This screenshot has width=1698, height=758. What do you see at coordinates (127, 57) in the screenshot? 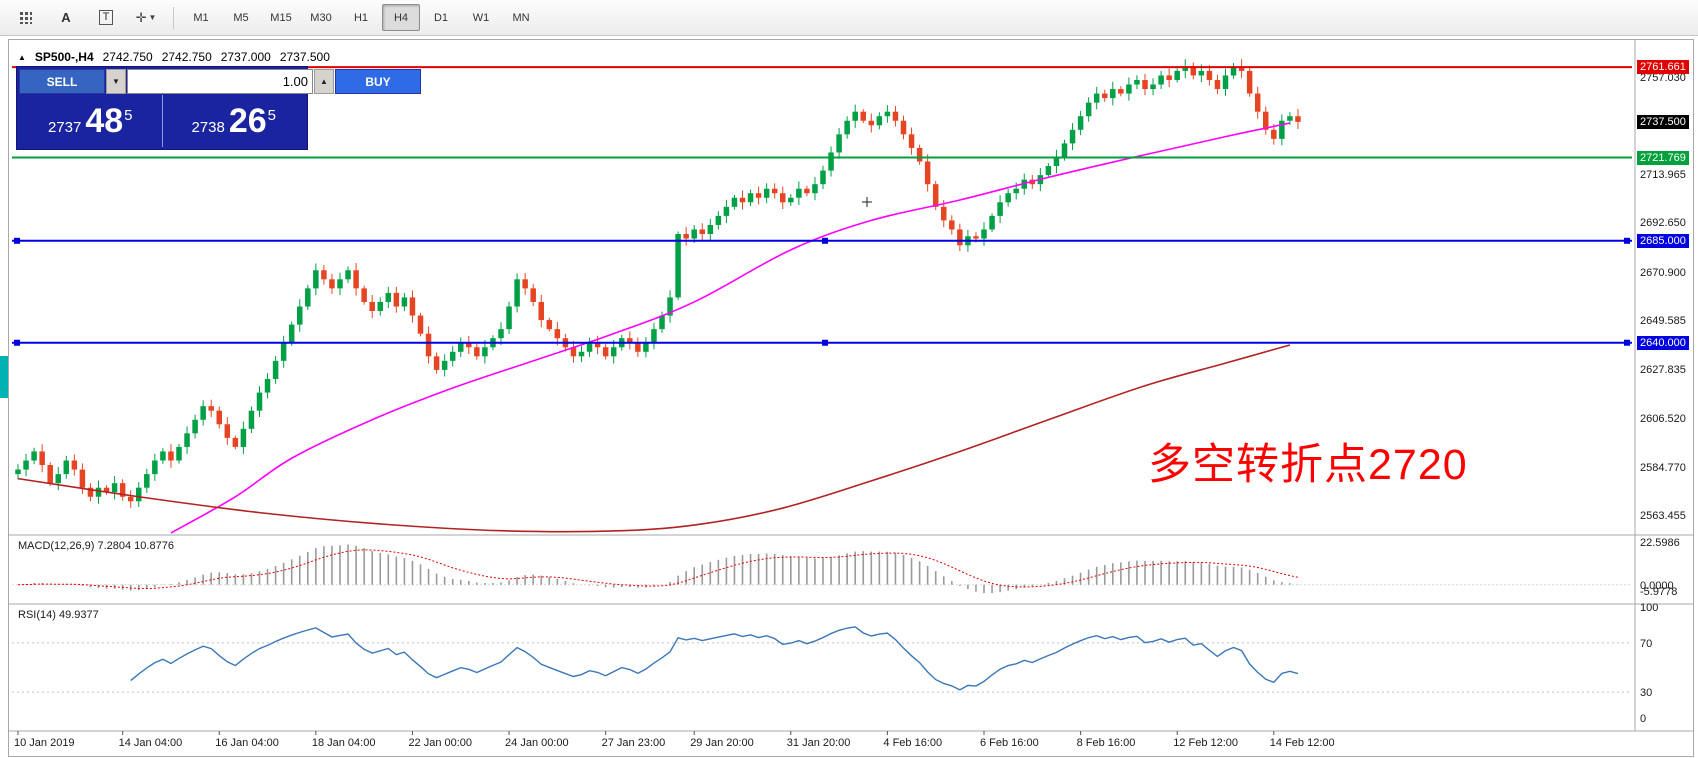
I see `ohlc-open: 2742.750` at bounding box center [127, 57].